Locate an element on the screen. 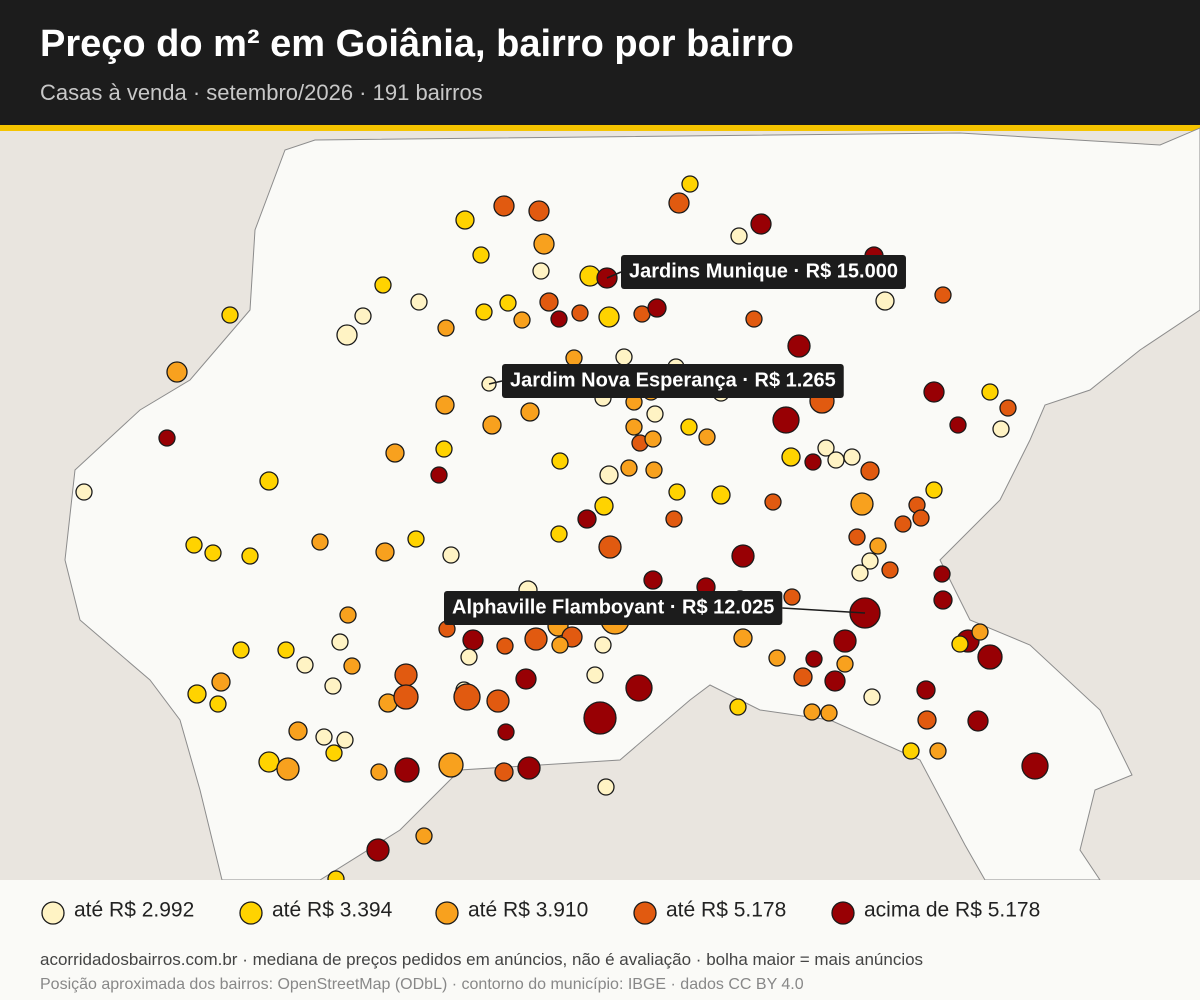 The width and height of the screenshot is (1200, 1000). legend-area is located at coordinates (600, 940).